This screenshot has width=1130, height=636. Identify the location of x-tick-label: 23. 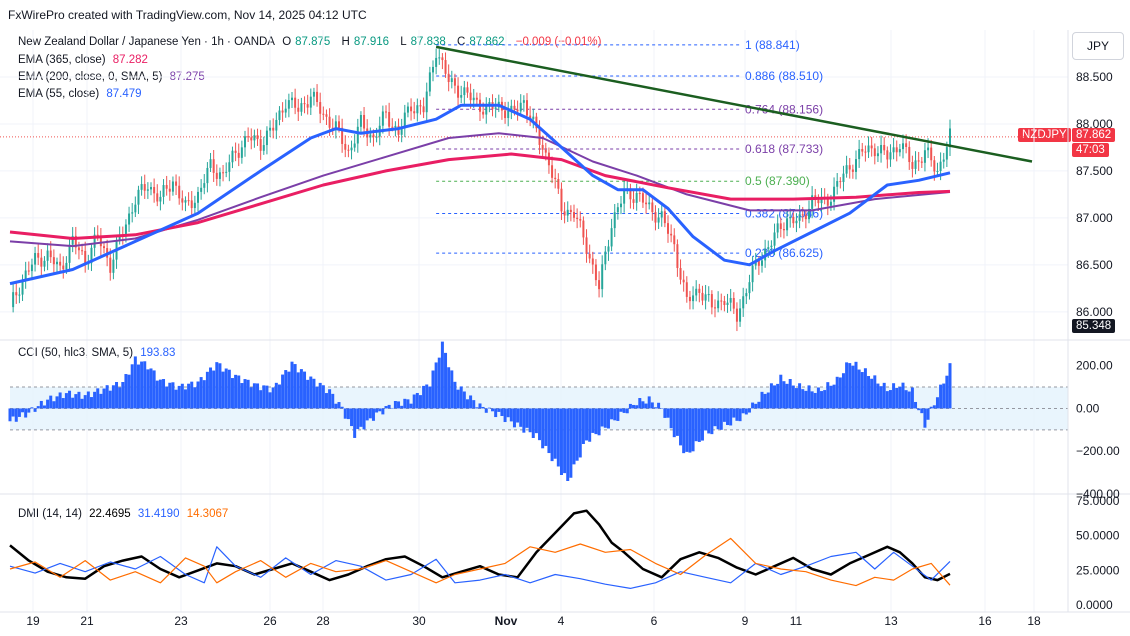
(181, 621).